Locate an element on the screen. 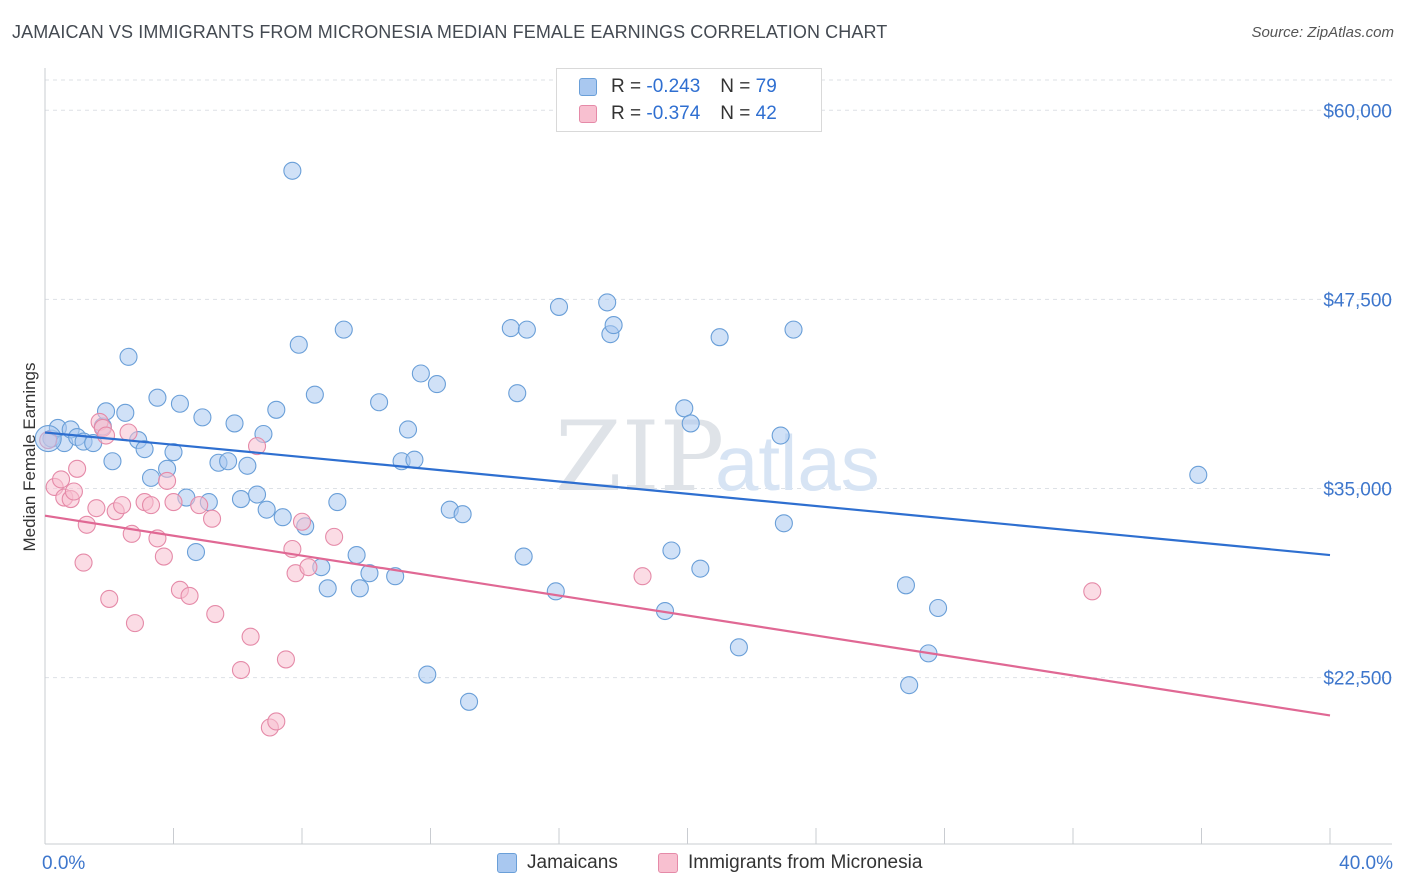 The width and height of the screenshot is (1406, 892). legend-swatch-micronesia is located at coordinates (588, 114).